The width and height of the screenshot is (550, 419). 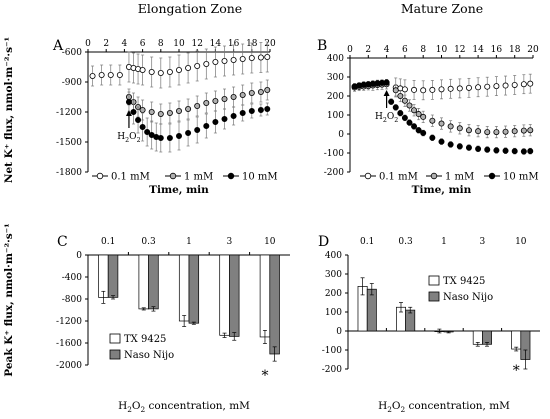 What do you see at coordinates (69, 113) in the screenshot?
I see `y-tick-label: -1200` at bounding box center [69, 113].